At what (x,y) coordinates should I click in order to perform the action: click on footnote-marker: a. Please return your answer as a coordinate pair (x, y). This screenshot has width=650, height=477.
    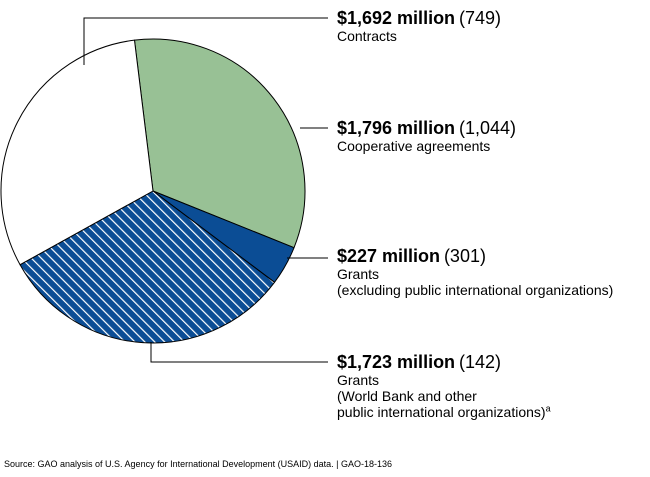
    Looking at the image, I should click on (548, 408).